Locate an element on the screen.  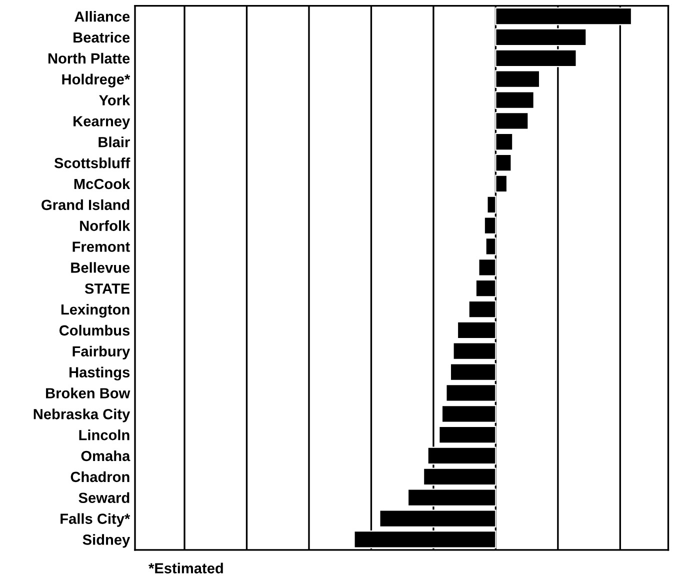
y-tick-label: York is located at coordinates (114, 100).